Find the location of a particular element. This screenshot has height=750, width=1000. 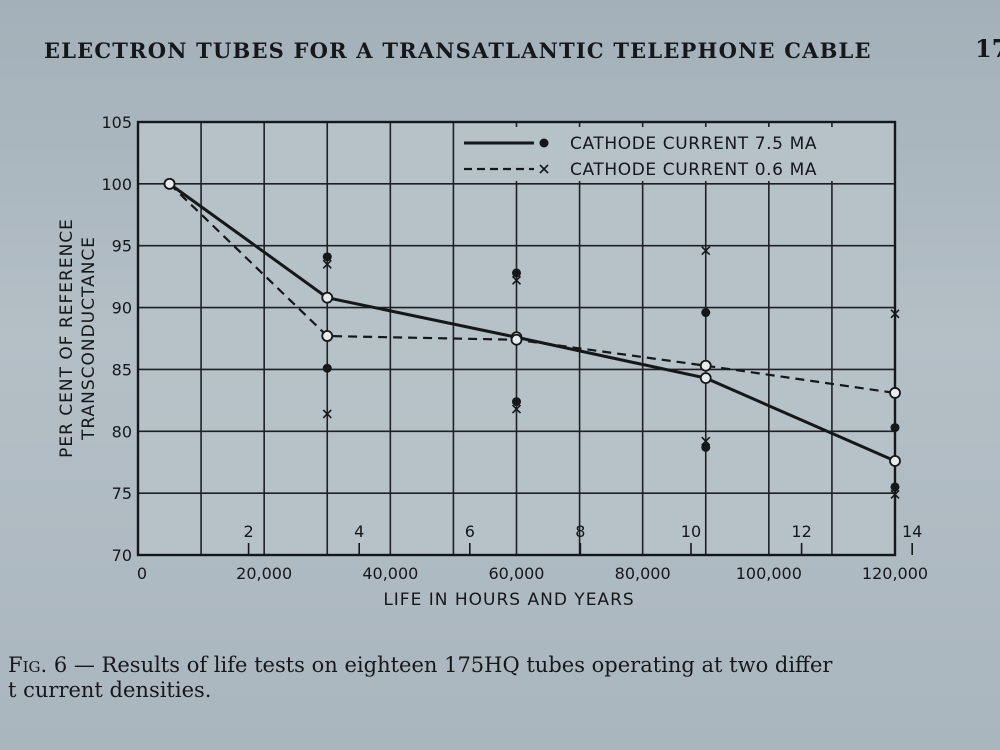

x-tick-label: 40,000 is located at coordinates (390, 573).